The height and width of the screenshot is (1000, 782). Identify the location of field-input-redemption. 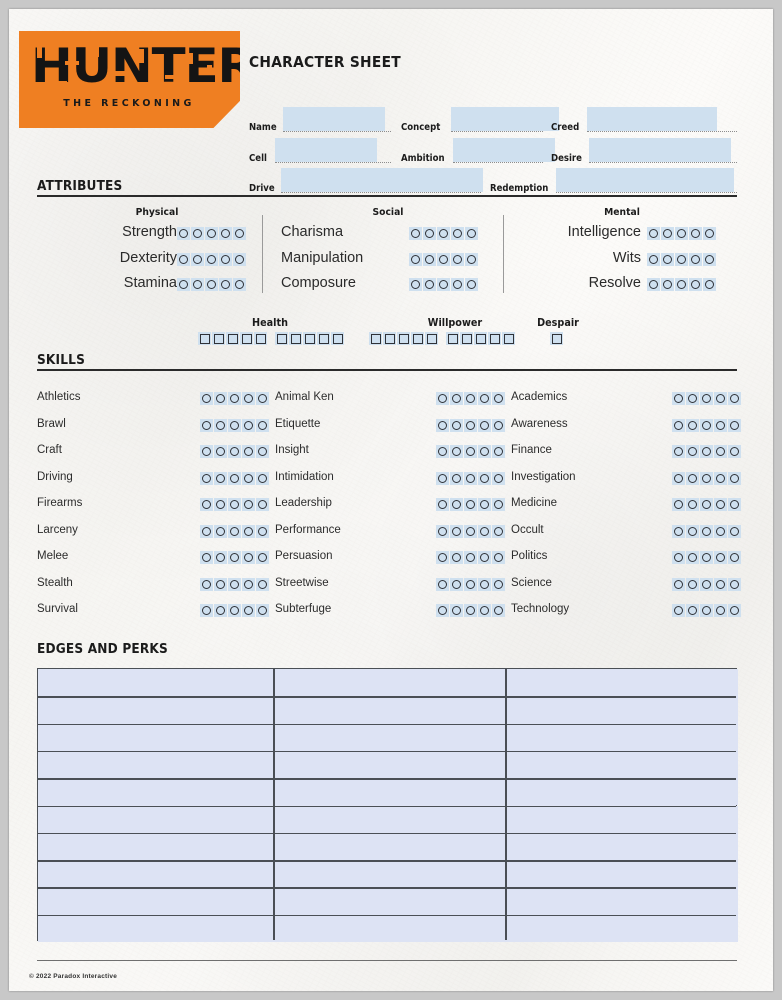
(645, 180).